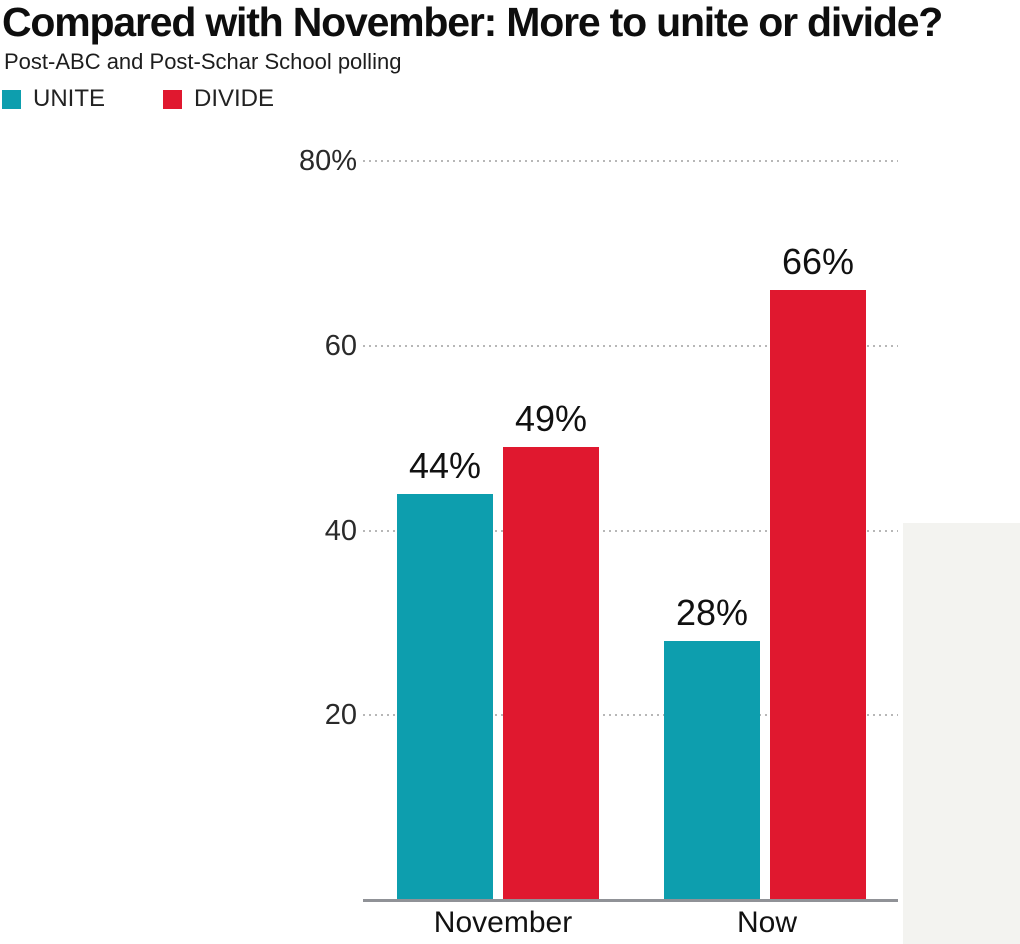  Describe the element at coordinates (327, 161) in the screenshot. I see `y-tick-label-80: 80%` at that location.